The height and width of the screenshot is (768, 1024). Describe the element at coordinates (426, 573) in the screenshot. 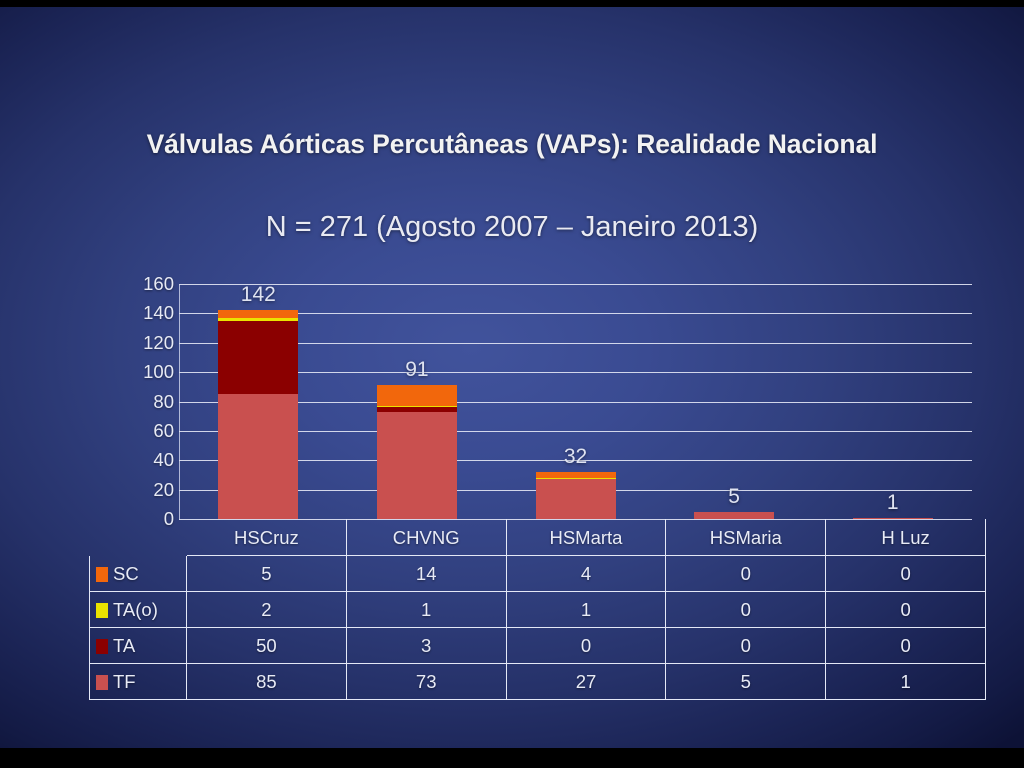

I see `table-cell: 14` at that location.